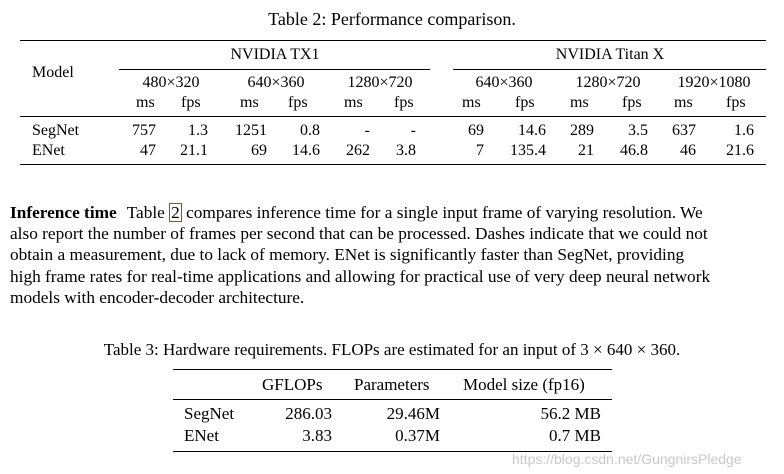  I want to click on table3-header-gflops: GFLOPs, so click(292, 384).